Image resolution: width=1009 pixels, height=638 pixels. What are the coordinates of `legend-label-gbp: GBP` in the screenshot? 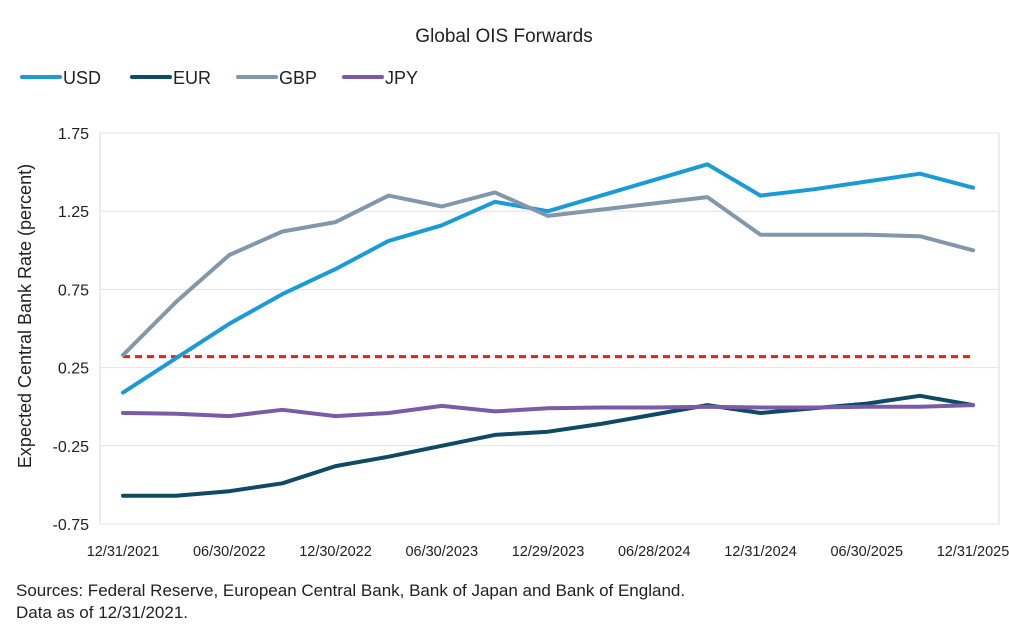 It's located at (298, 78).